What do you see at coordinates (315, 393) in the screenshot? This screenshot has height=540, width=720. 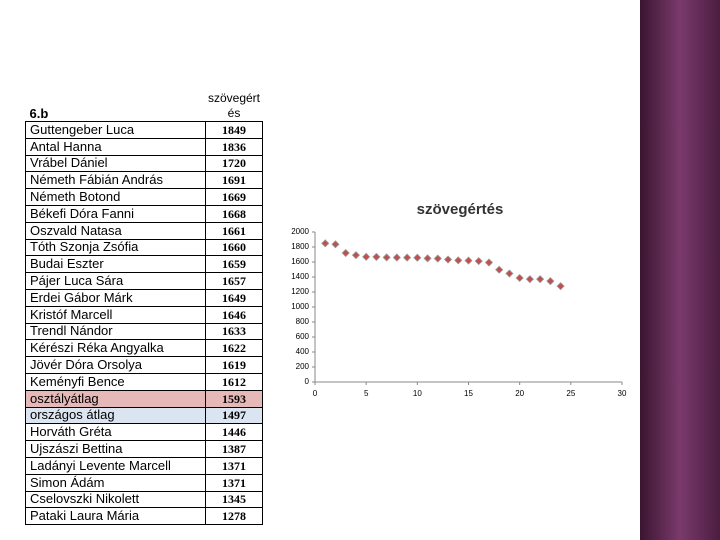 I see `x-tick-label: 0` at bounding box center [315, 393].